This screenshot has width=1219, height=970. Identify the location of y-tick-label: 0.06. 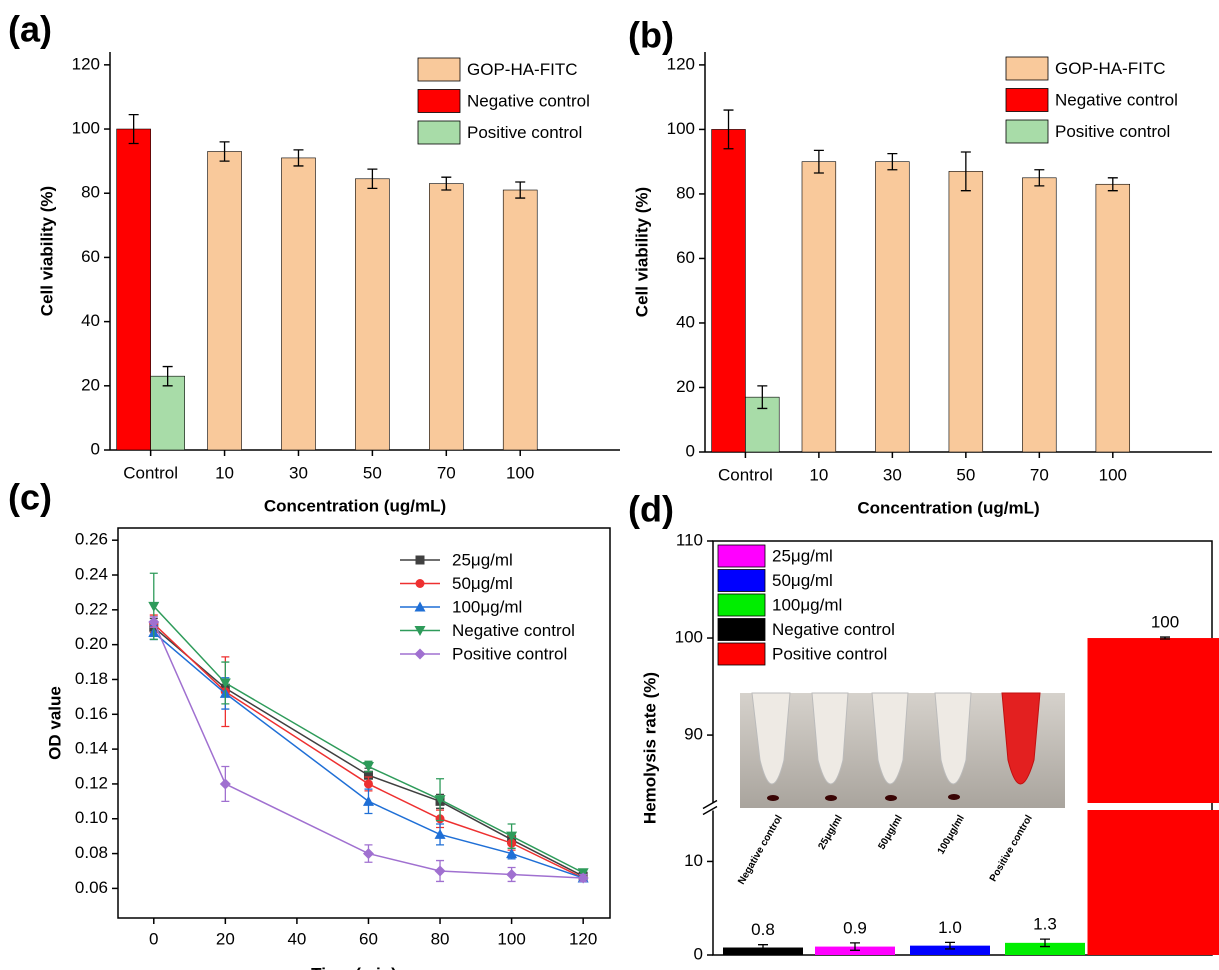
(91, 887).